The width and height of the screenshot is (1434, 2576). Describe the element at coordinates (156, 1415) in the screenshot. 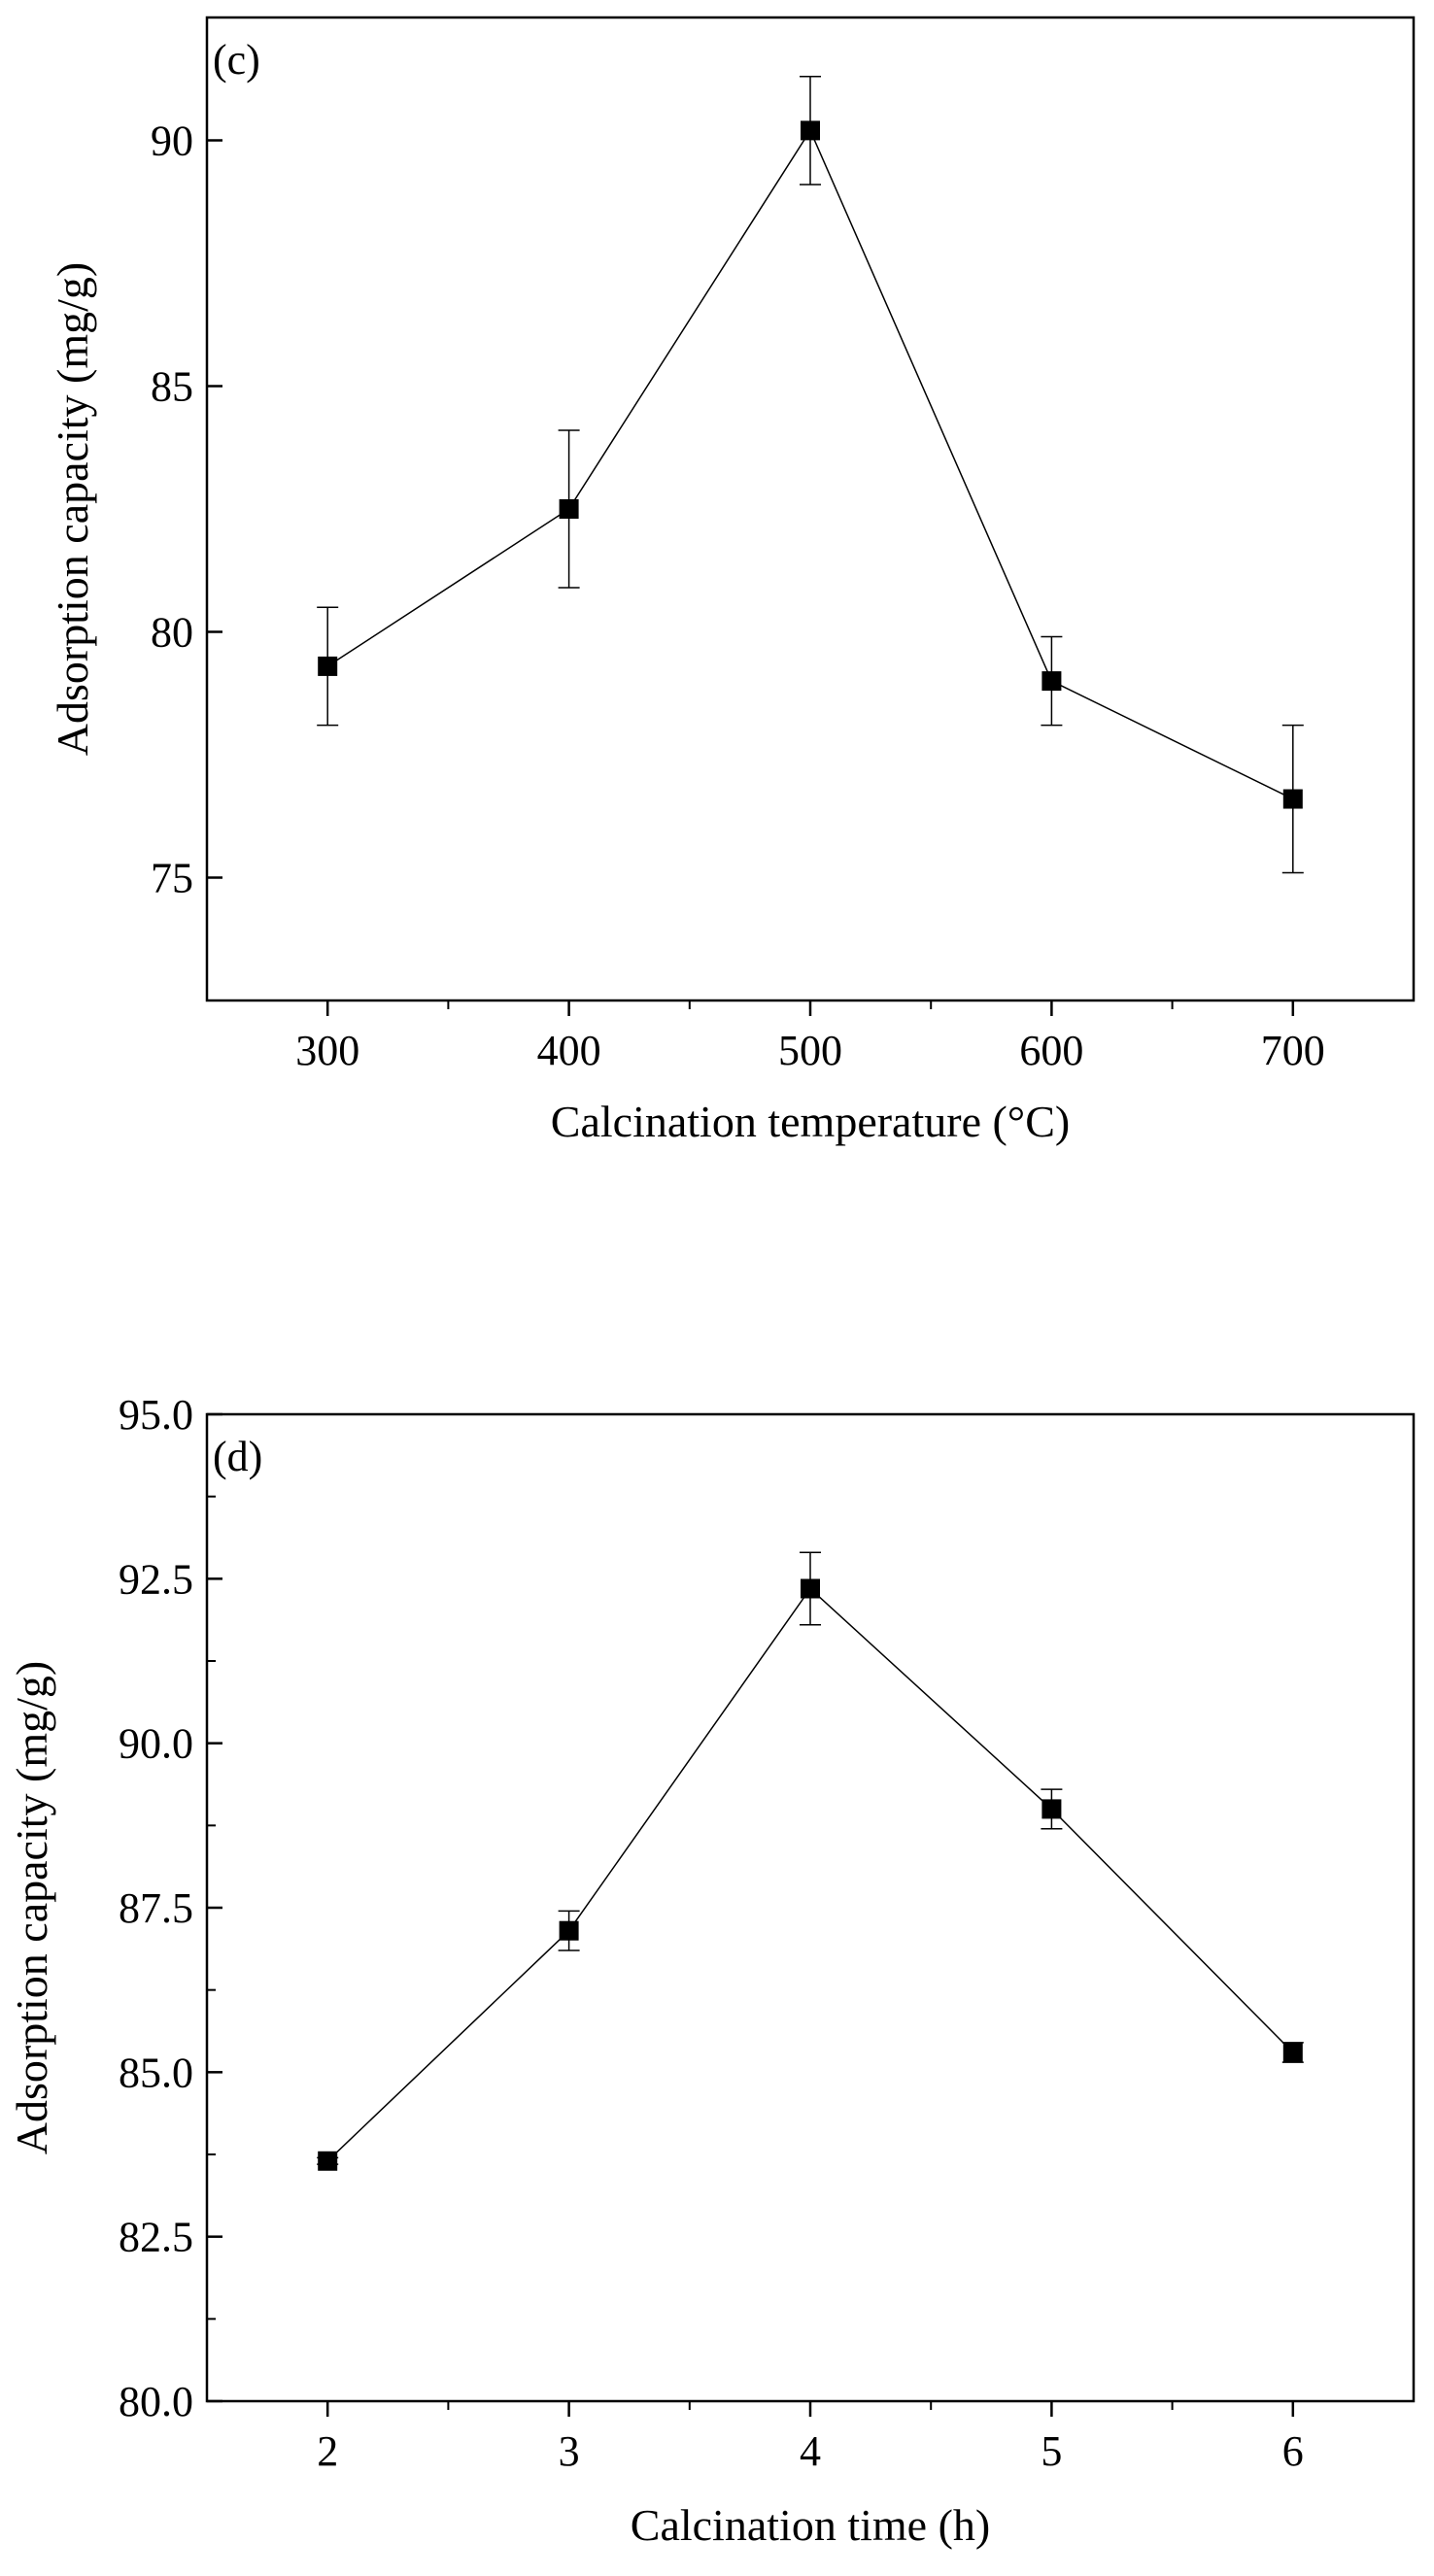

I see `y-tick-label: 95.0` at that location.